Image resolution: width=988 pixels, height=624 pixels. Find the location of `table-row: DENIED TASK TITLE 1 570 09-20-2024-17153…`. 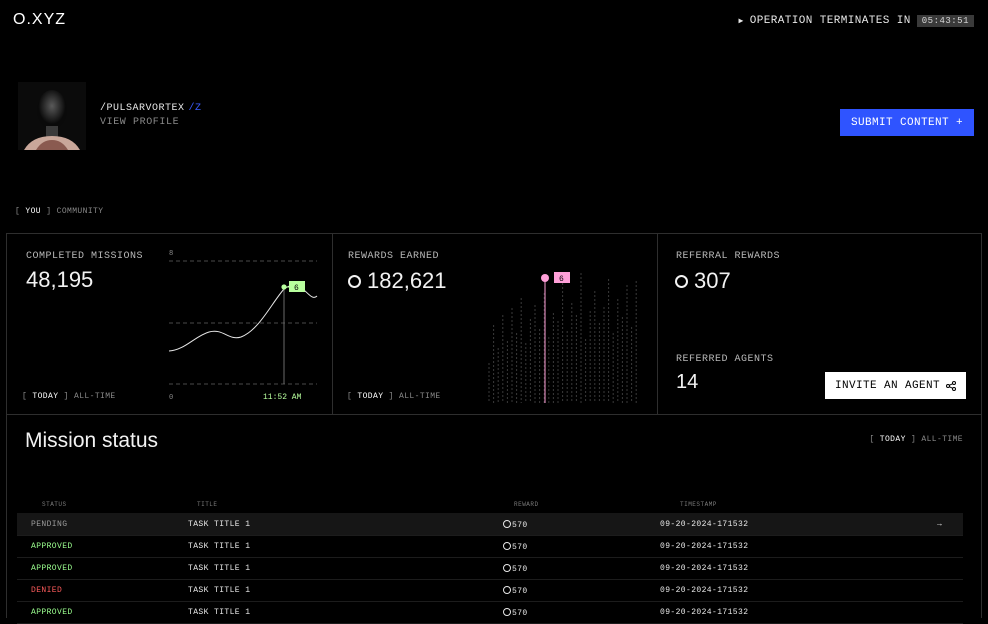

table-row: DENIED TASK TITLE 1 570 09-20-2024-17153… is located at coordinates (490, 590).